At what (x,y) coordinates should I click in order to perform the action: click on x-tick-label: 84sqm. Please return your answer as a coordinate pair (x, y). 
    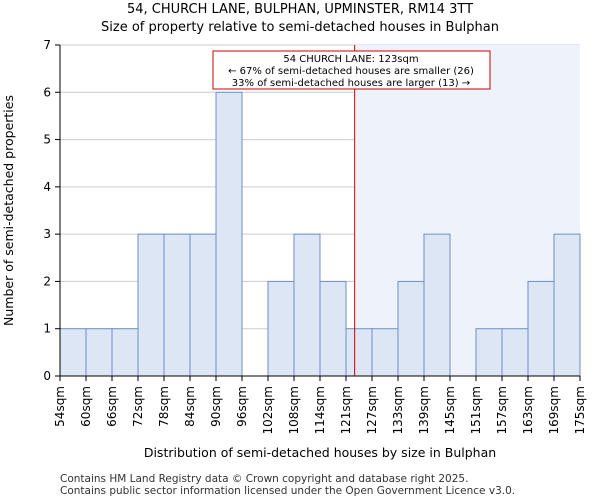
    Looking at the image, I should click on (190, 406).